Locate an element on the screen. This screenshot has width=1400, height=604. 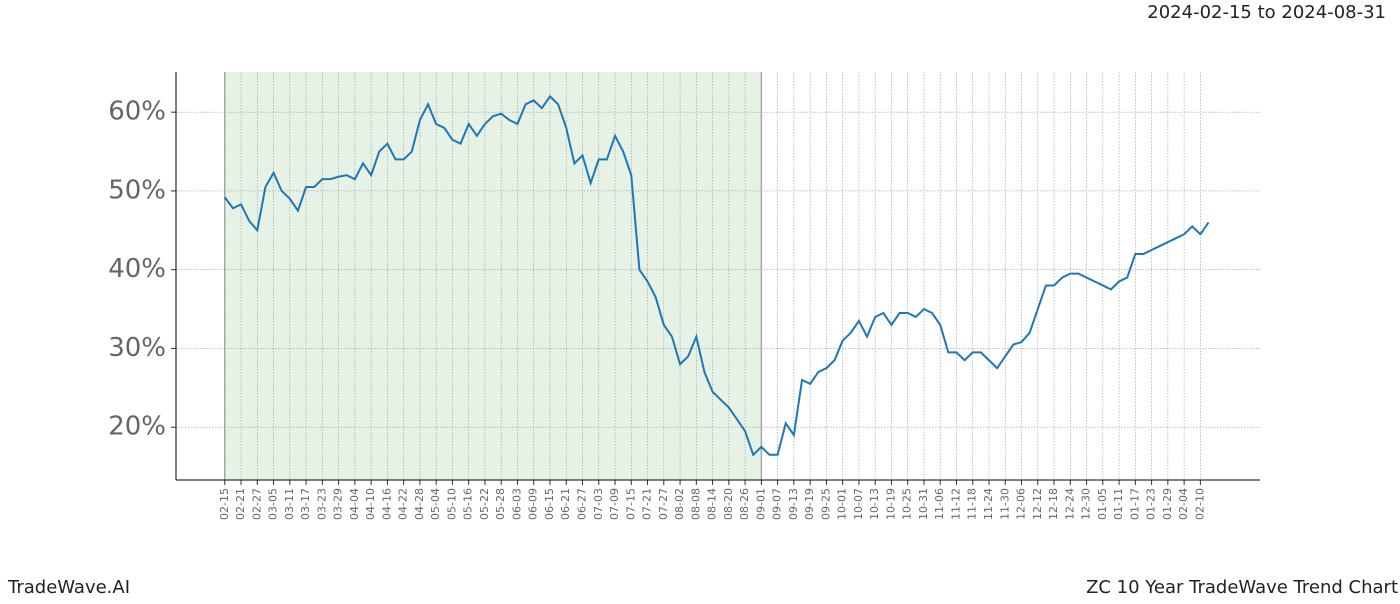
y-tick-label: 30% is located at coordinates (137, 348).